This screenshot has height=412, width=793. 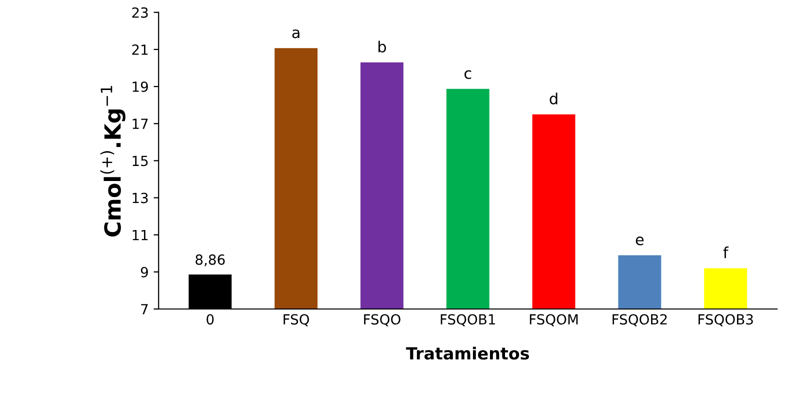 I want to click on y-tick-label: 13, so click(x=140, y=198).